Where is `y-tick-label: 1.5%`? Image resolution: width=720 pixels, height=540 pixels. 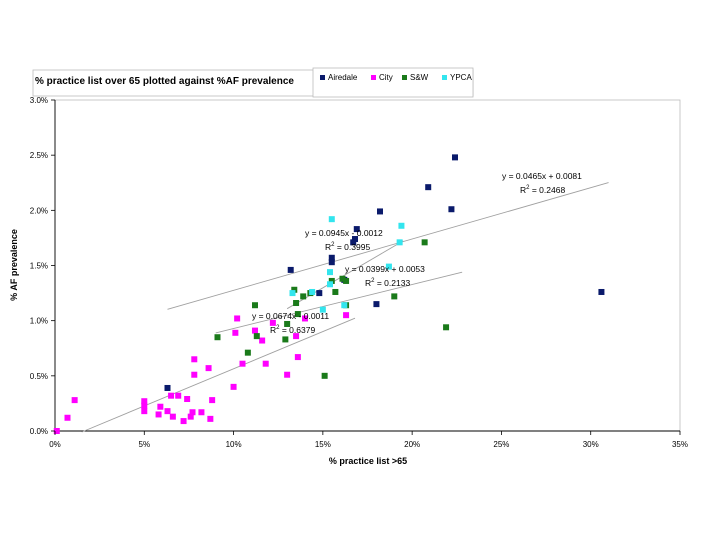 y-tick-label: 1.5% is located at coordinates (39, 266).